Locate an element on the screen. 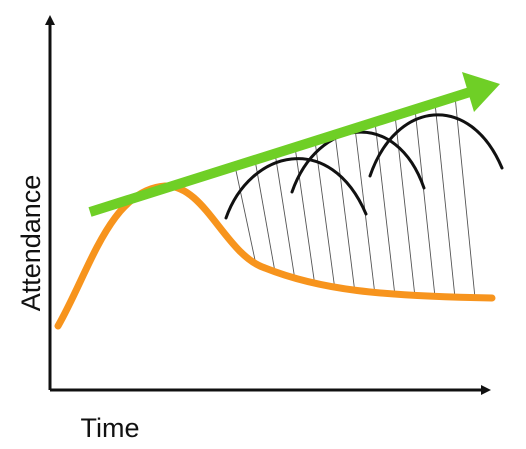  y-axis-label: Attendance is located at coordinates (31, 243).